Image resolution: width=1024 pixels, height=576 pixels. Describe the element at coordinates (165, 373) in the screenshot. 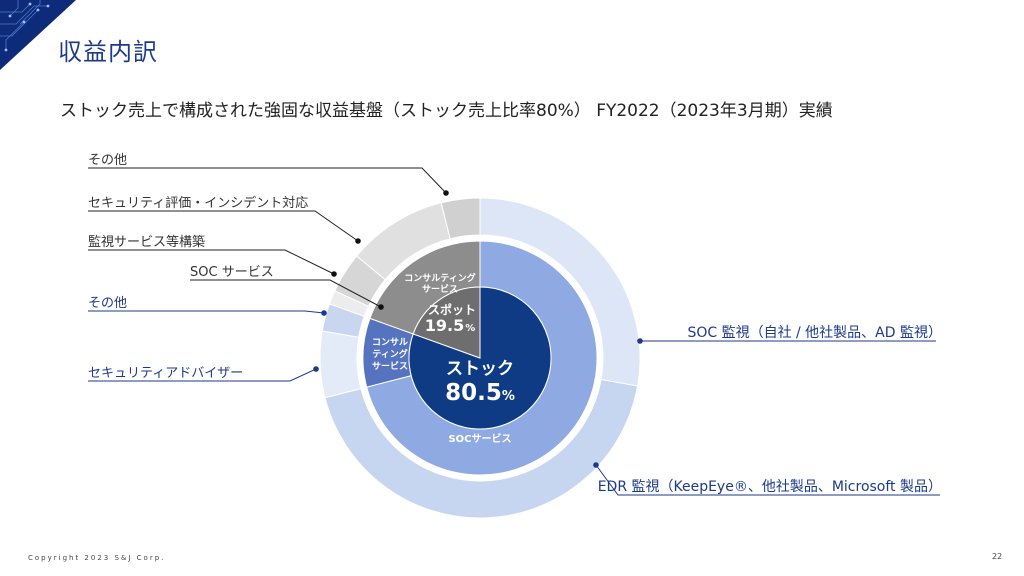

I see `outer-label-2: セキュリティアドバイザー` at that location.